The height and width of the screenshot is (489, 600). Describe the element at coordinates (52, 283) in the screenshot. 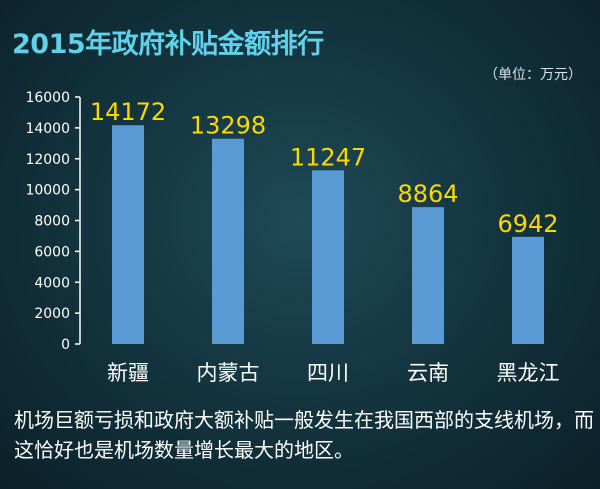

I see `y-tick-label: 4000` at that location.